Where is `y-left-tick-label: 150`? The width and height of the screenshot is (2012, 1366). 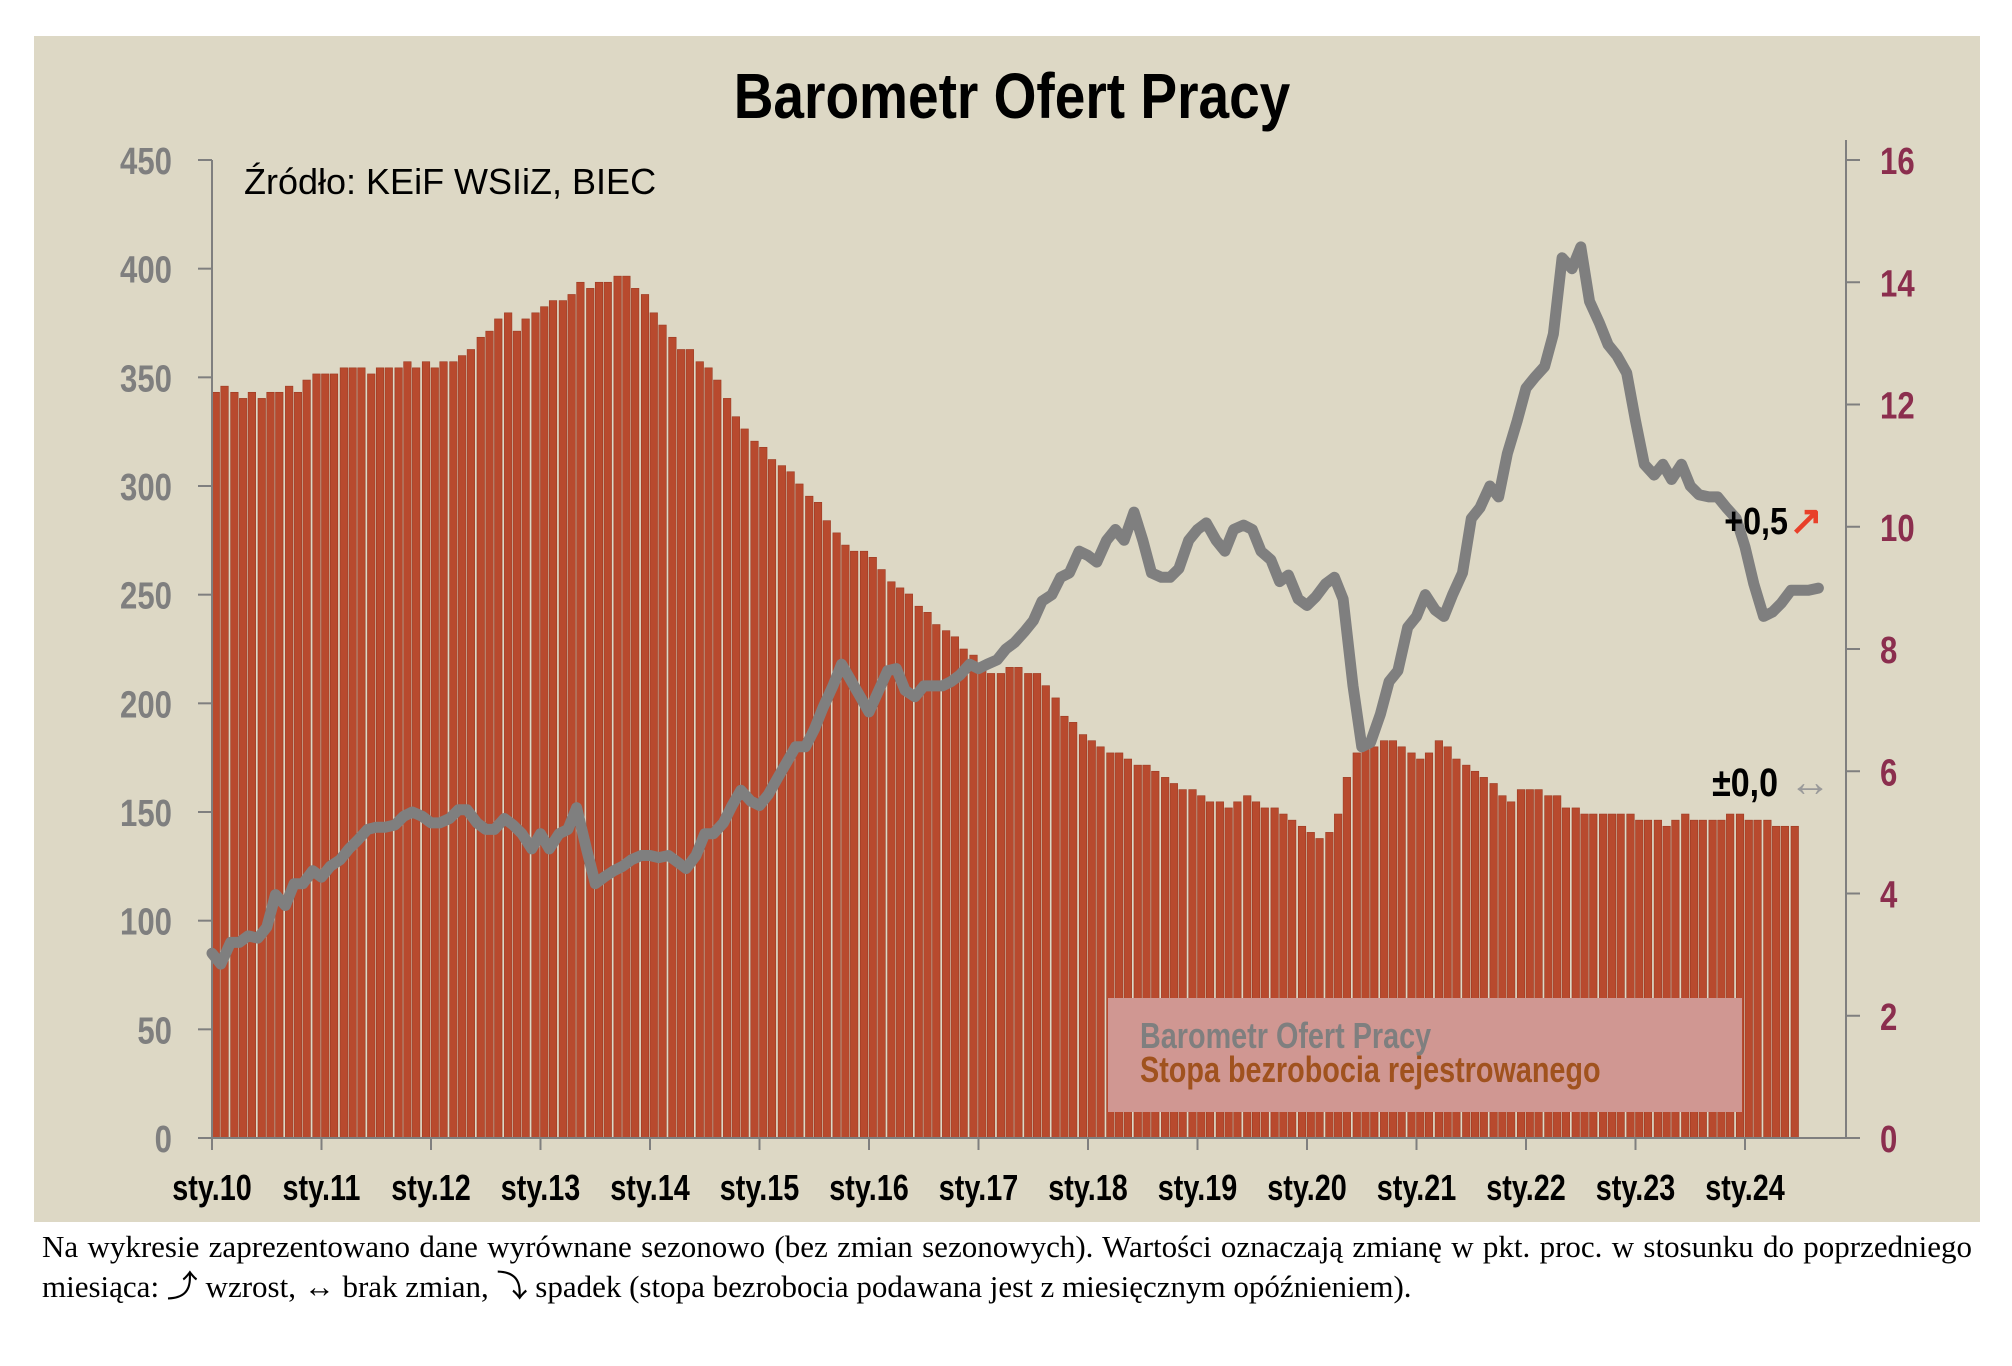 y-left-tick-label: 150 is located at coordinates (146, 814).